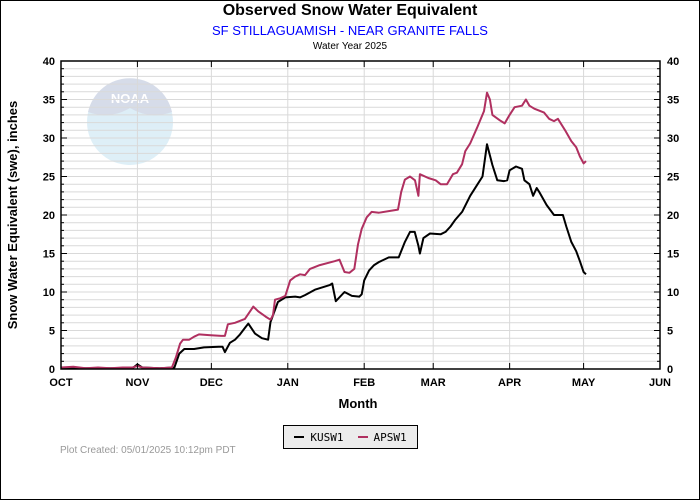  I want to click on y-tick-label-left: 15, so click(49, 255).